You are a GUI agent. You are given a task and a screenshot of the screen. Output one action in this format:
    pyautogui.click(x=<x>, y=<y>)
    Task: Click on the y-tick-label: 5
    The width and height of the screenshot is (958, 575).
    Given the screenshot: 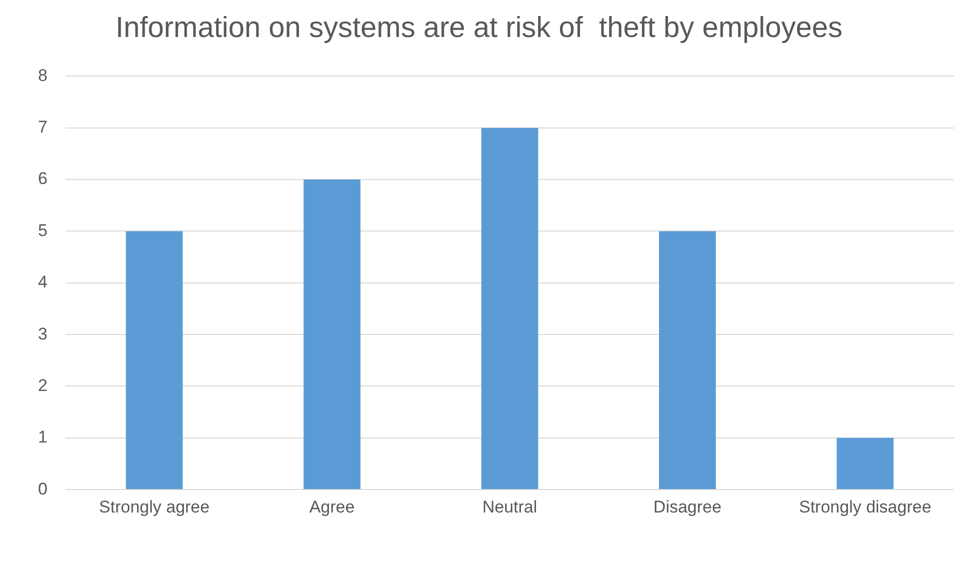 What is the action you would take?
    pyautogui.click(x=43, y=230)
    